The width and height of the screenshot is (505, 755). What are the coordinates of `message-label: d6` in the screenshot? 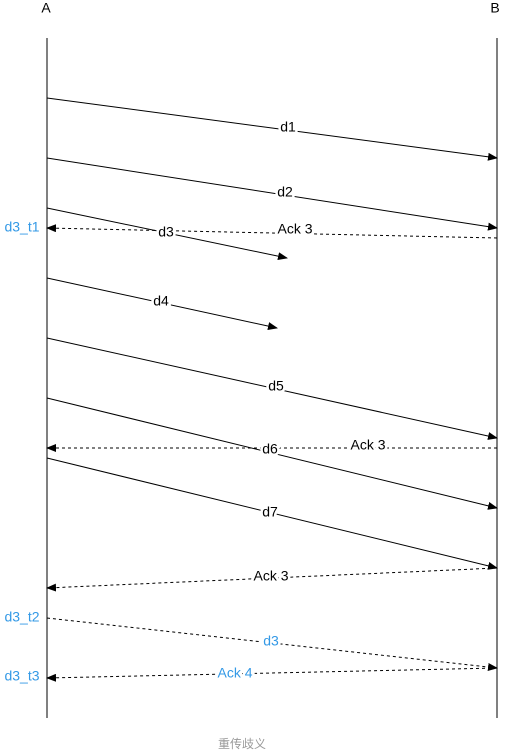 It's located at (270, 449).